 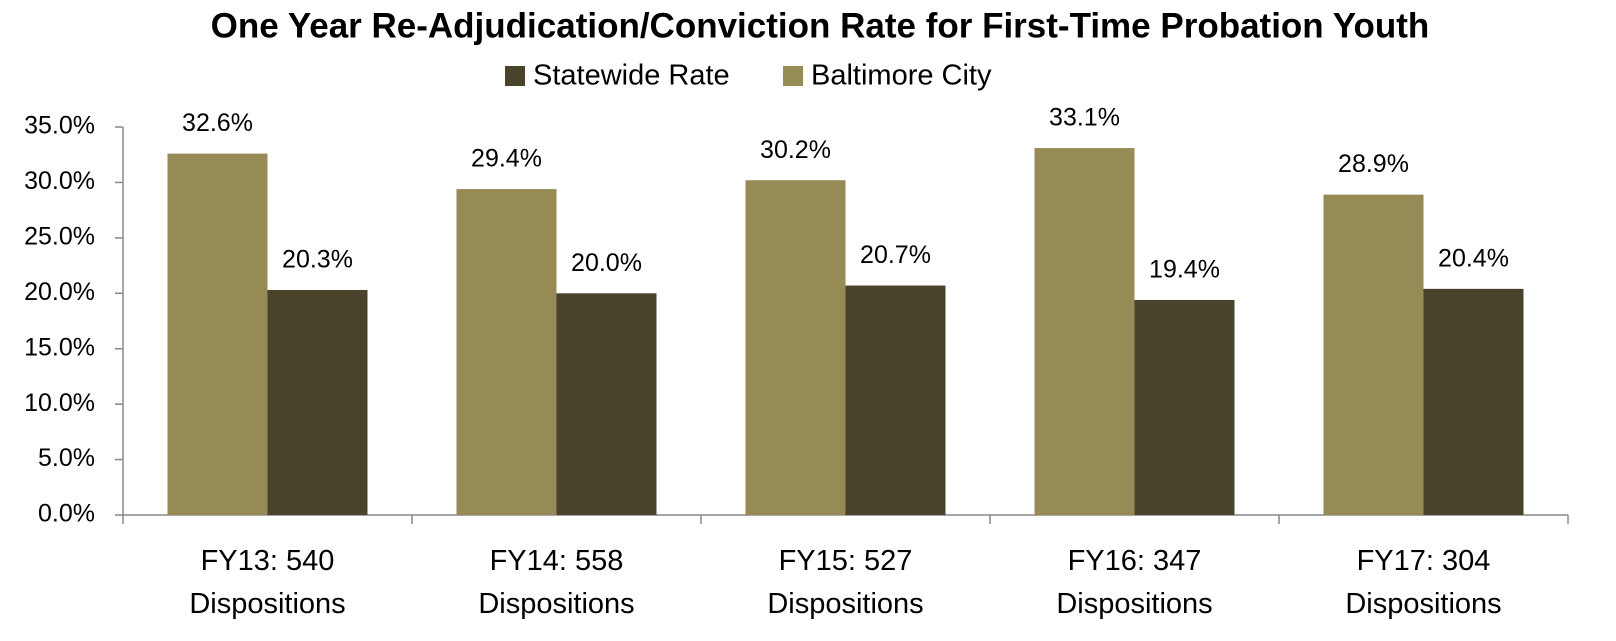 I want to click on y-tick-label: 30.0%, so click(x=59, y=181).